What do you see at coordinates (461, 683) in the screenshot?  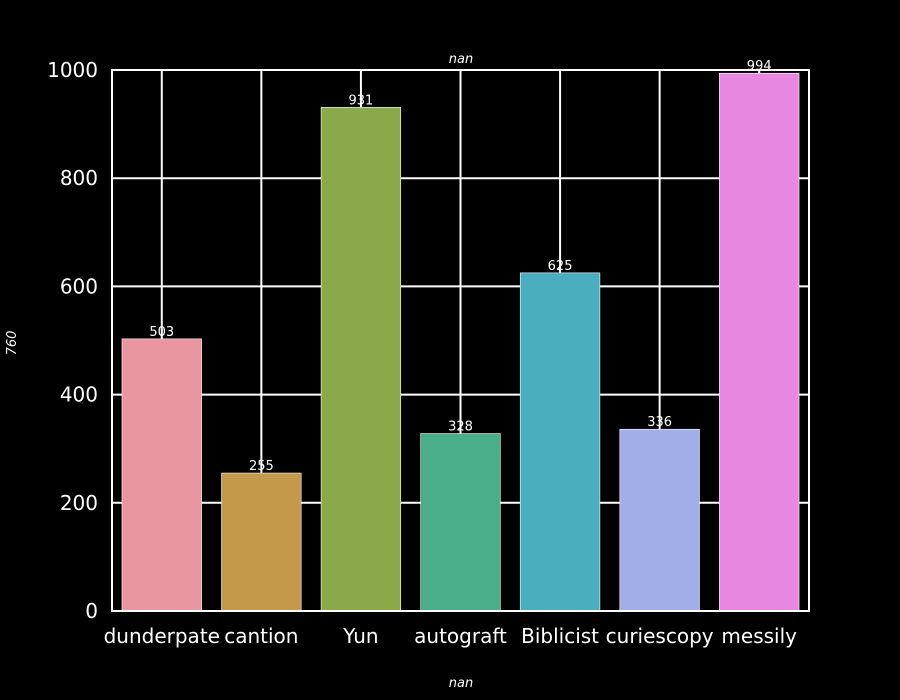 I see `x-axis-title: nan` at bounding box center [461, 683].